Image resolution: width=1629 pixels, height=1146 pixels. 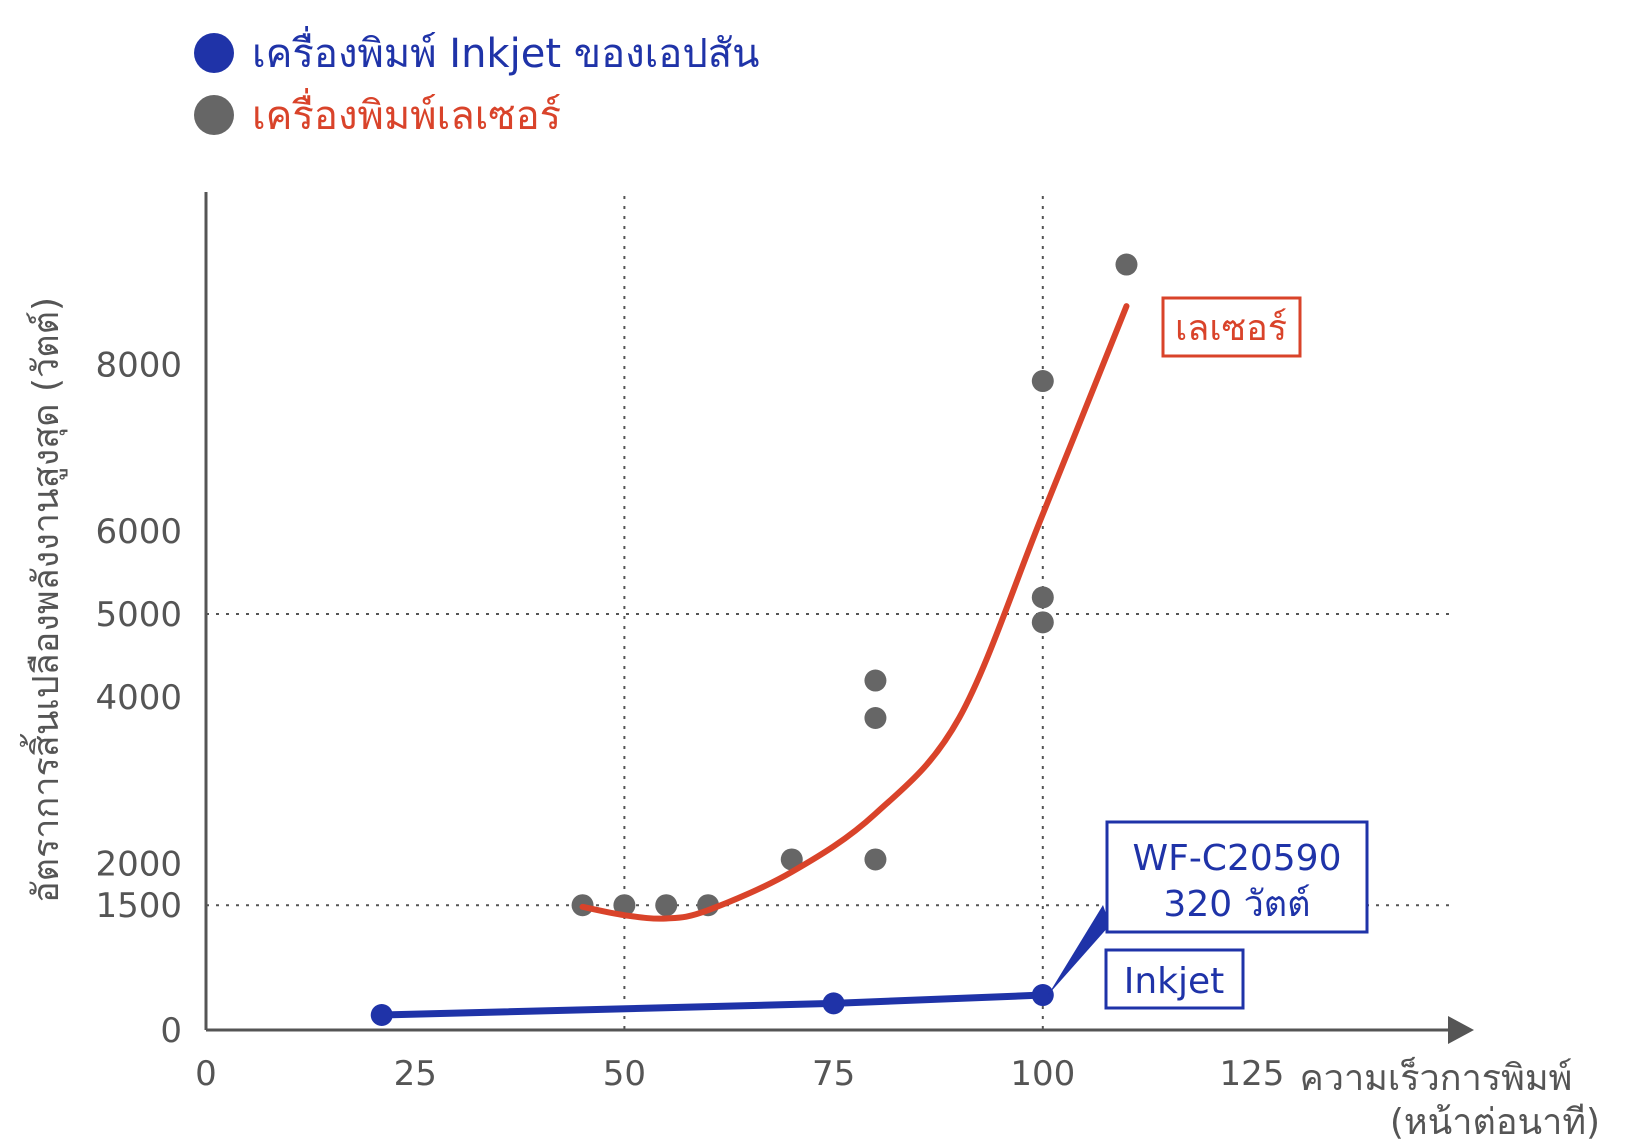 I want to click on annotations: เลเซอร์ WF-C20590 320 วัตต์ Inkjet, so click(x=1208, y=653).